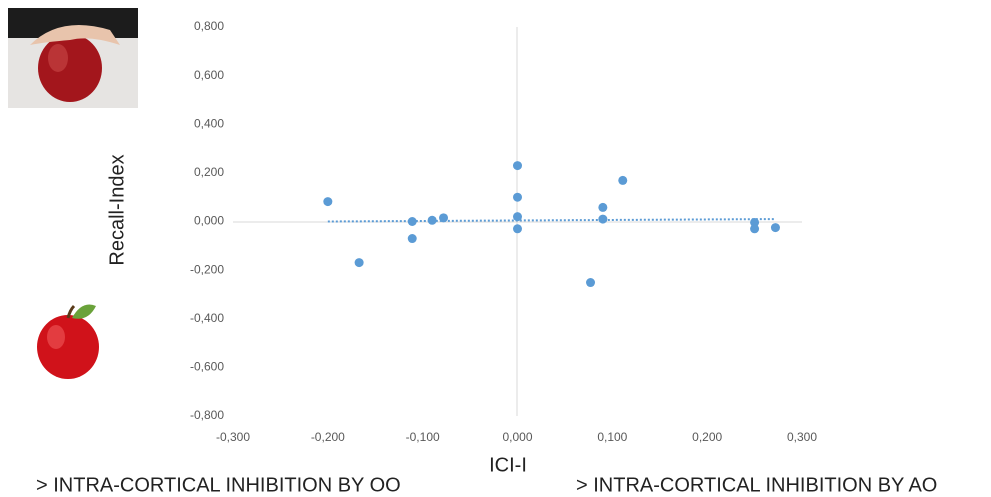 The image size is (991, 497). What do you see at coordinates (207, 318) in the screenshot?
I see `y-tick-label: -0,400` at bounding box center [207, 318].